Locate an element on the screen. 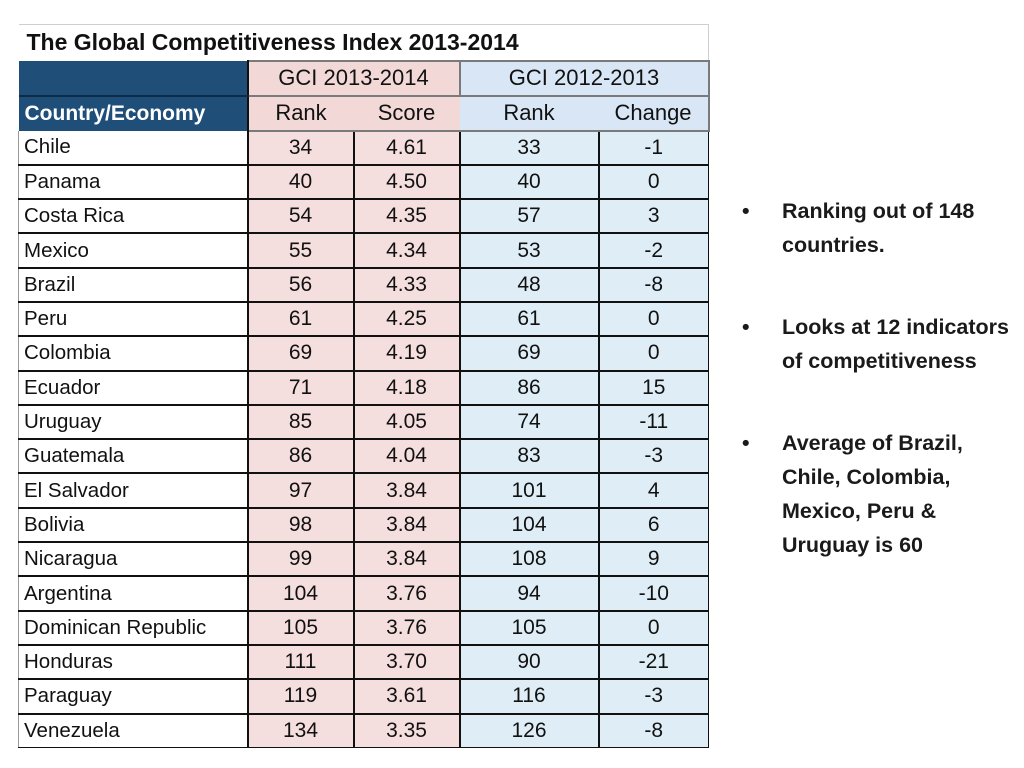 This screenshot has height=768, width=1024. rank-2012-cell: 61 is located at coordinates (529, 319).